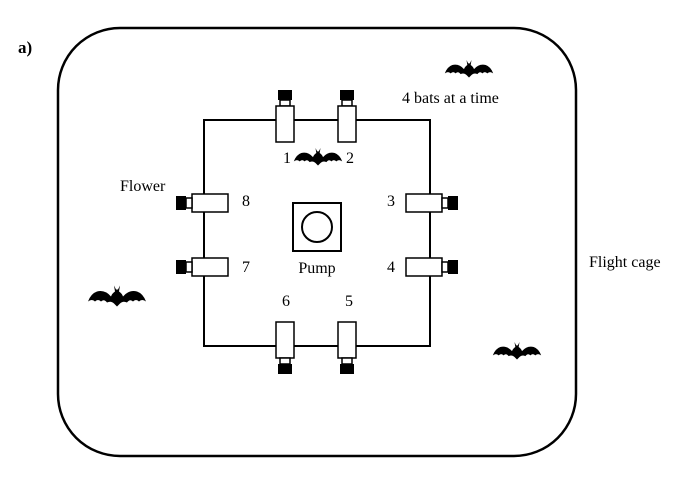 The height and width of the screenshot is (486, 683). I want to click on bats-label: 4 bats at a time, so click(450, 98).